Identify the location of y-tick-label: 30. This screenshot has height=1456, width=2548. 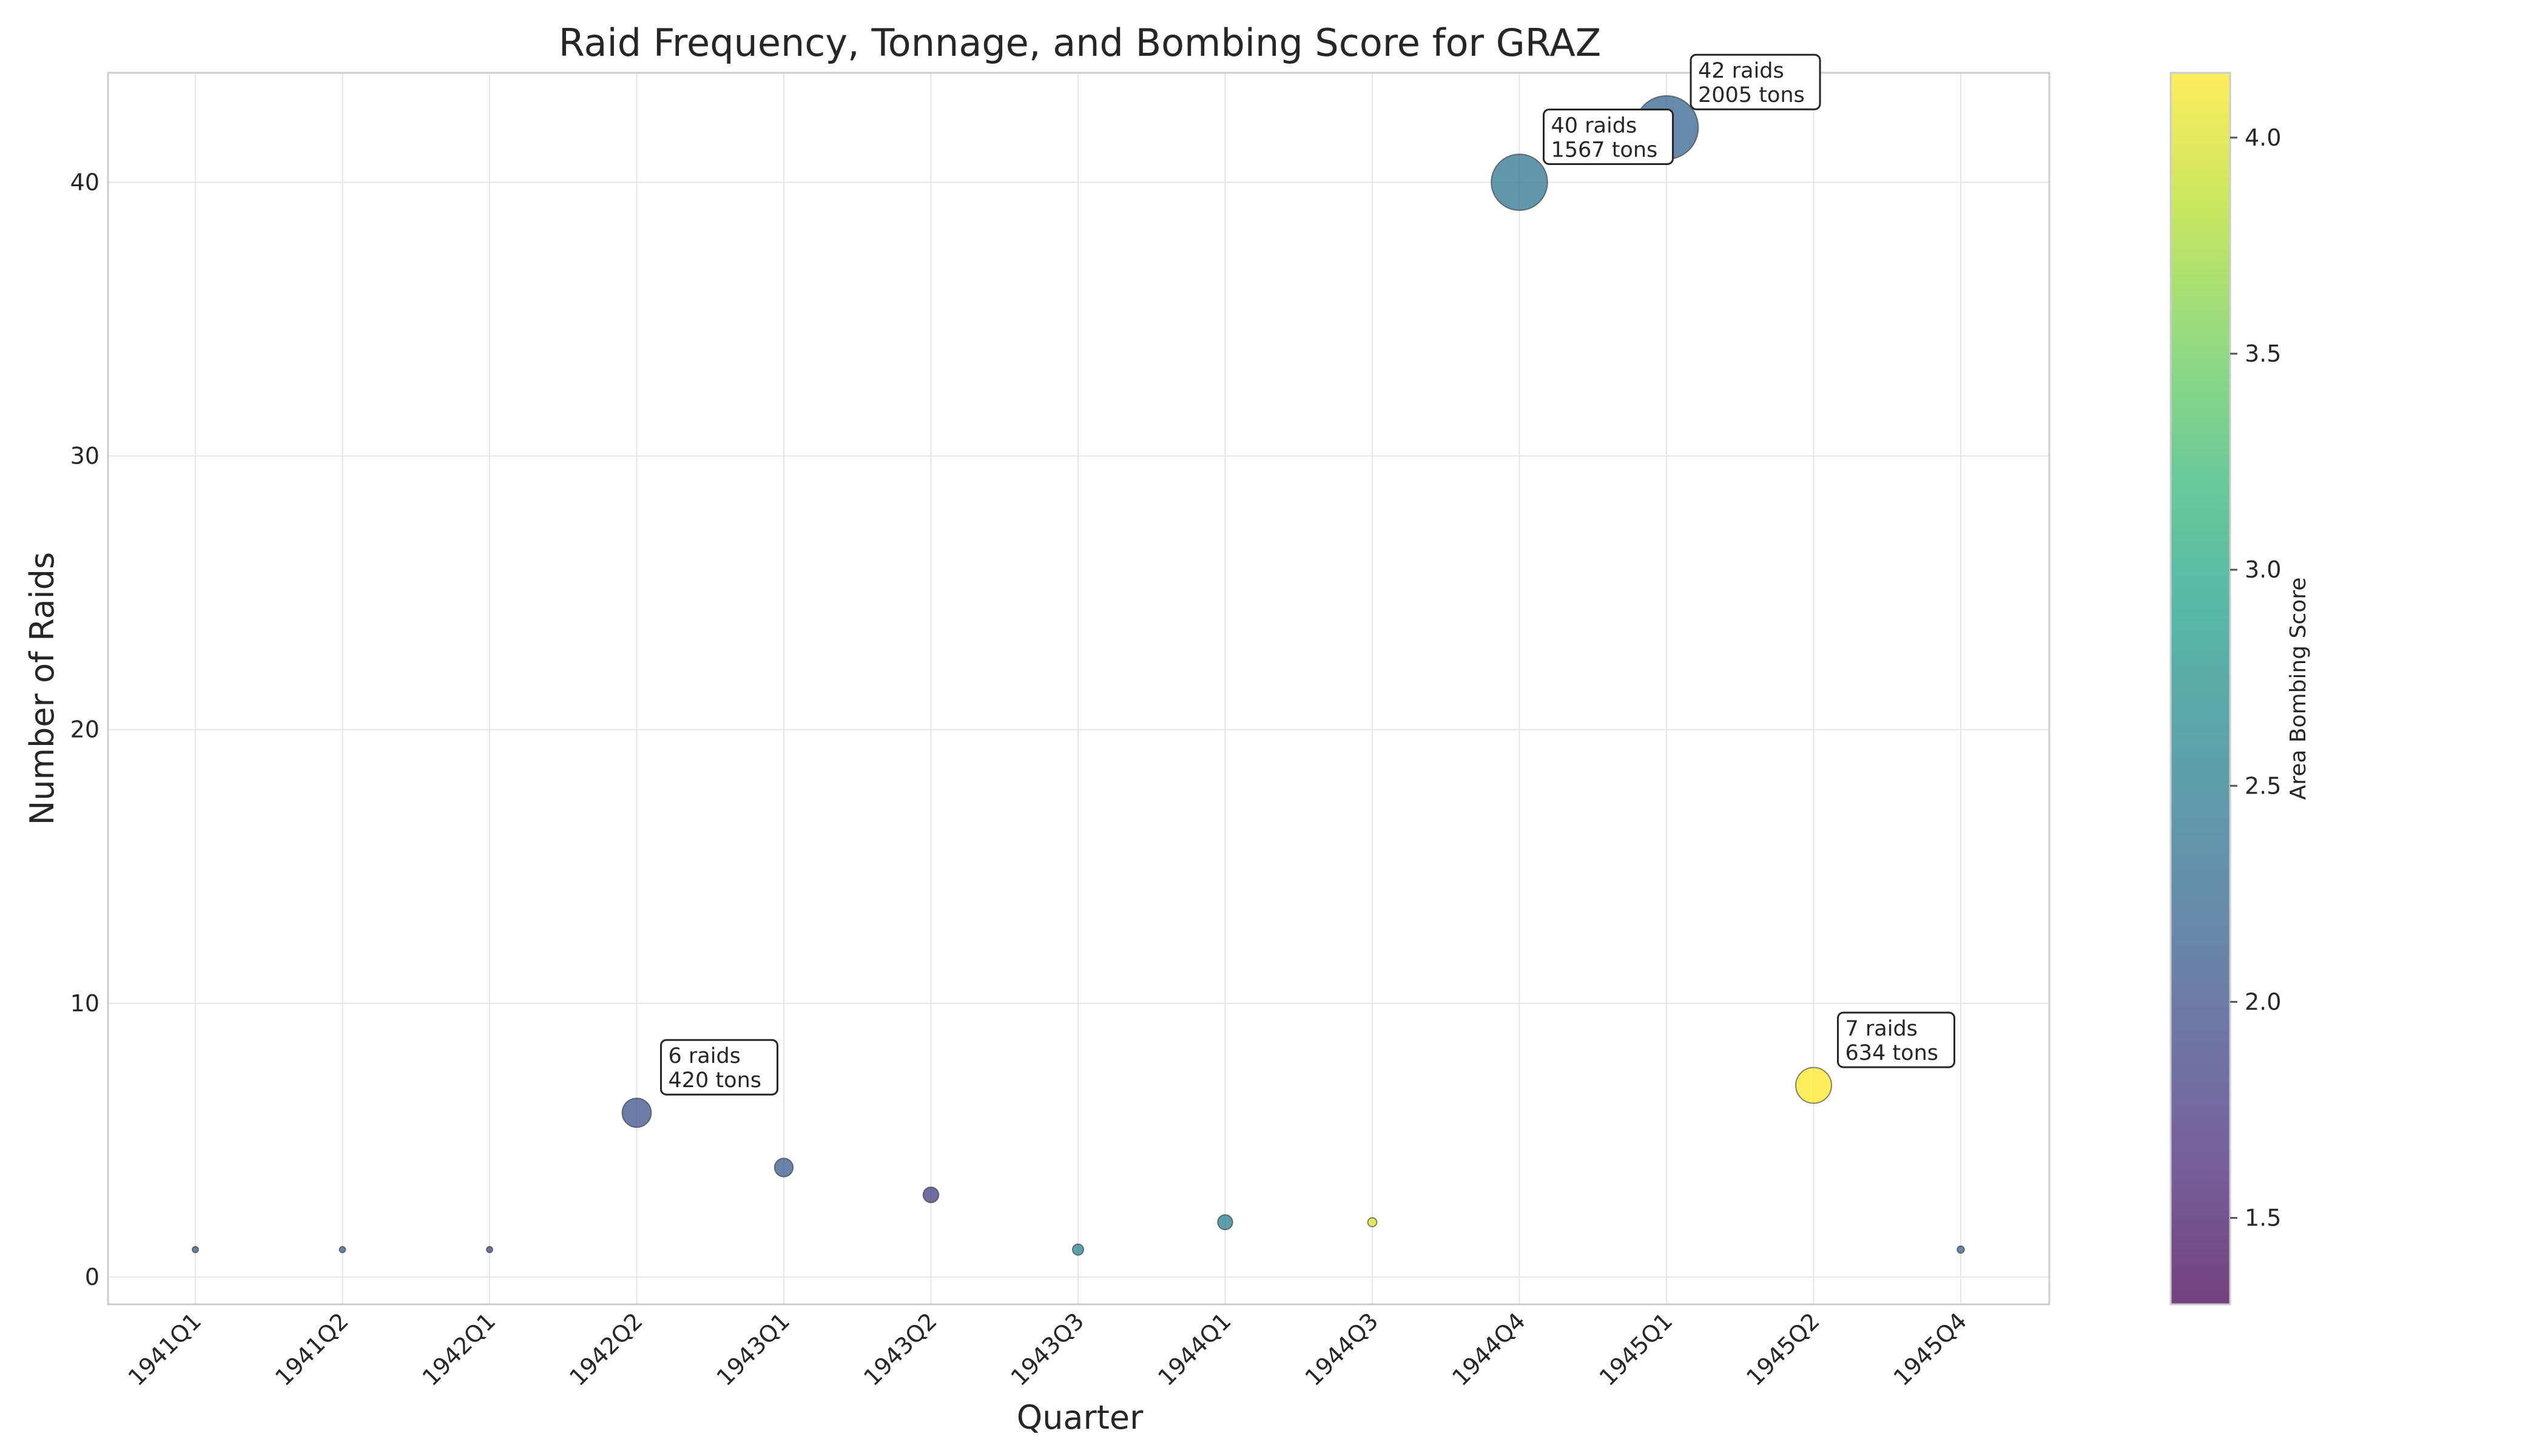
(84, 456).